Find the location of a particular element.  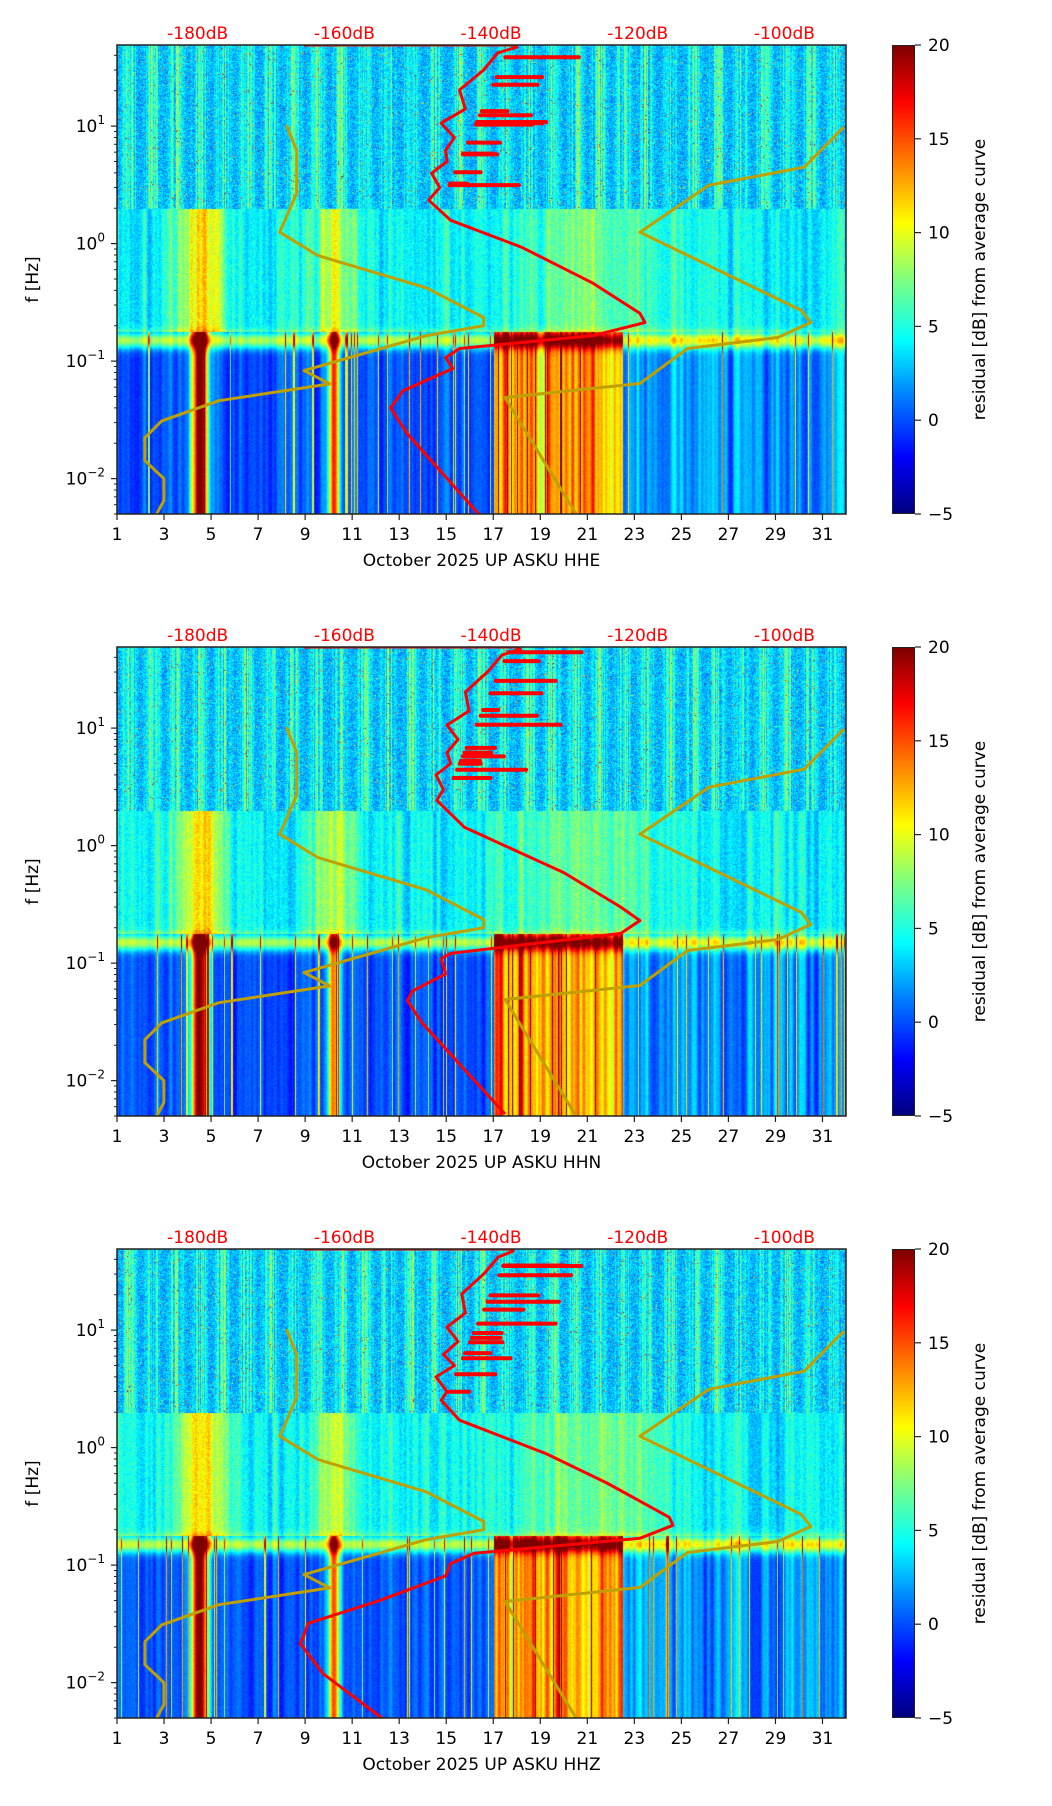

y-tick-label: 10⁻¹ is located at coordinates (85, 360).